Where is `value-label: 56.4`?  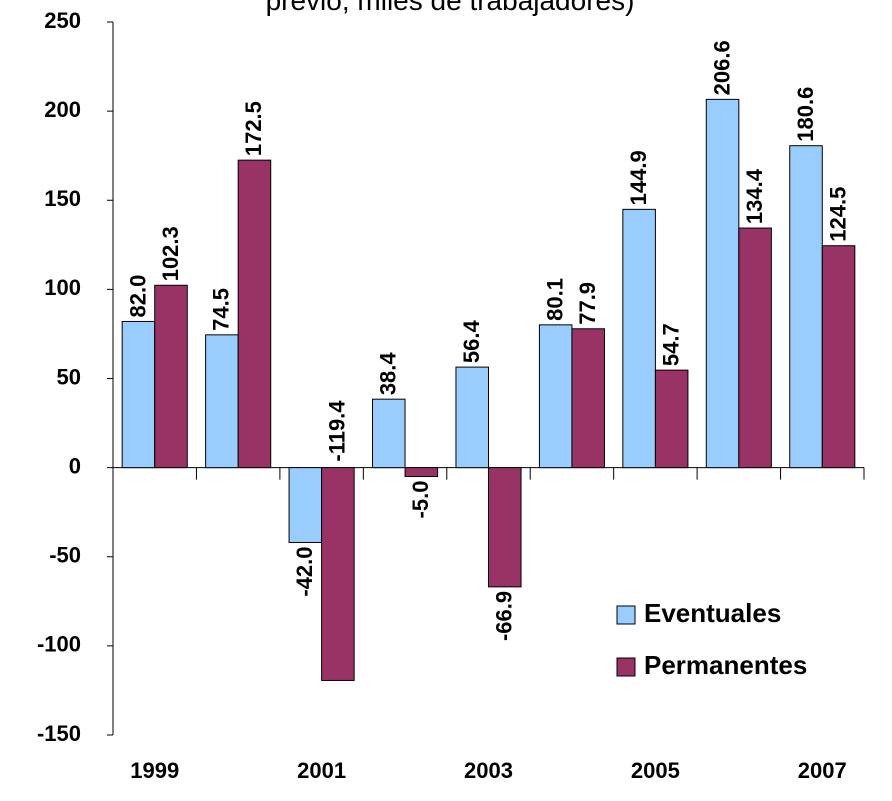
value-label: 56.4 is located at coordinates (471, 342).